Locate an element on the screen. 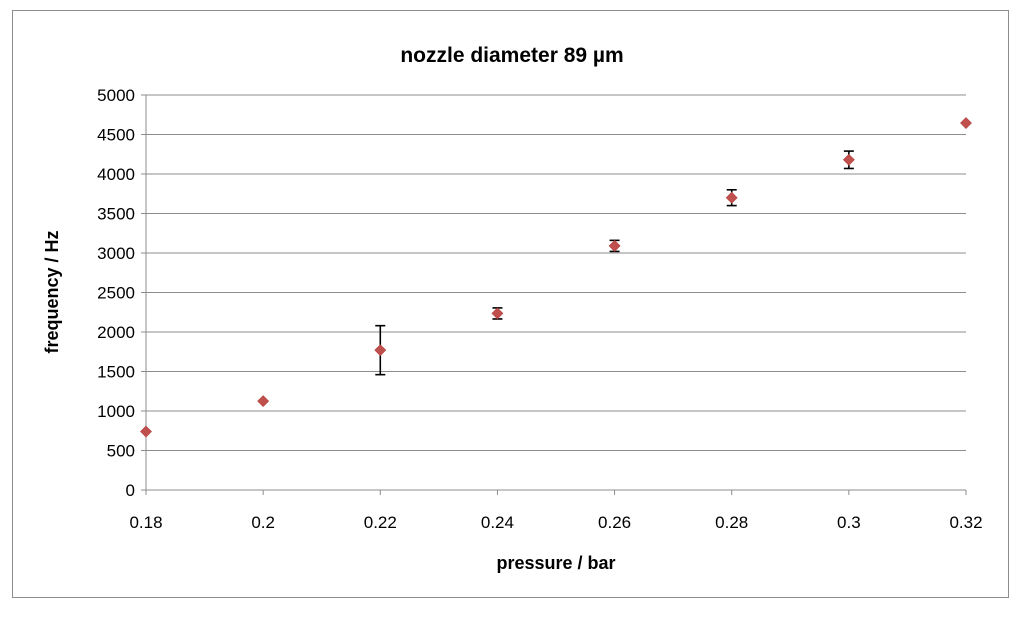 The image size is (1024, 621). x-axis-title: pressure / bar is located at coordinates (555, 563).